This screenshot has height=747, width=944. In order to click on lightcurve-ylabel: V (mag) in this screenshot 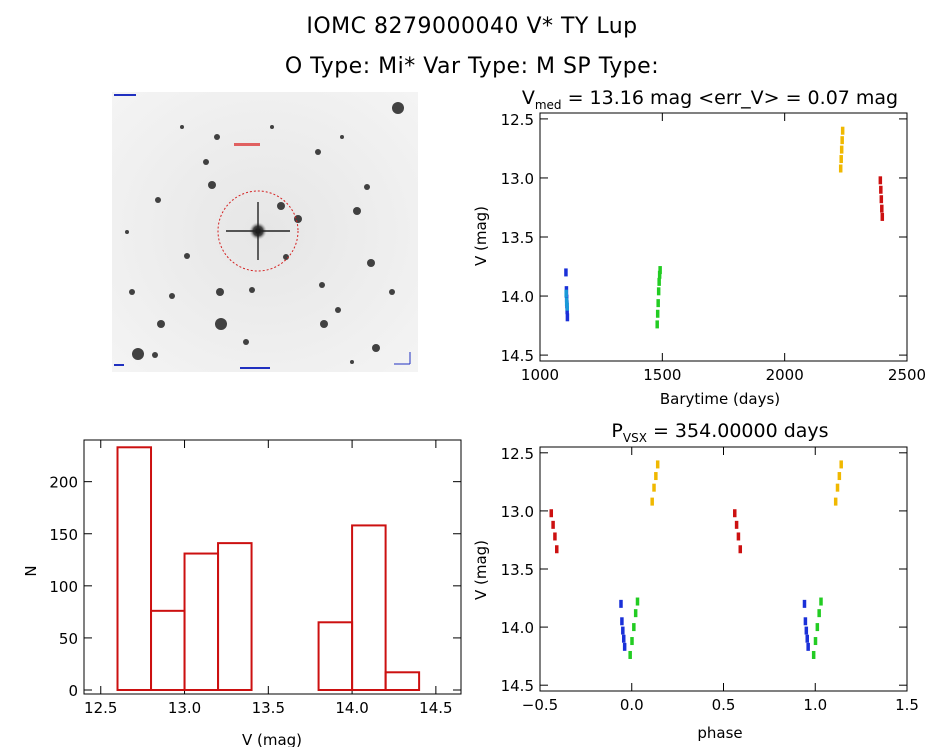, I will do `click(481, 236)`.